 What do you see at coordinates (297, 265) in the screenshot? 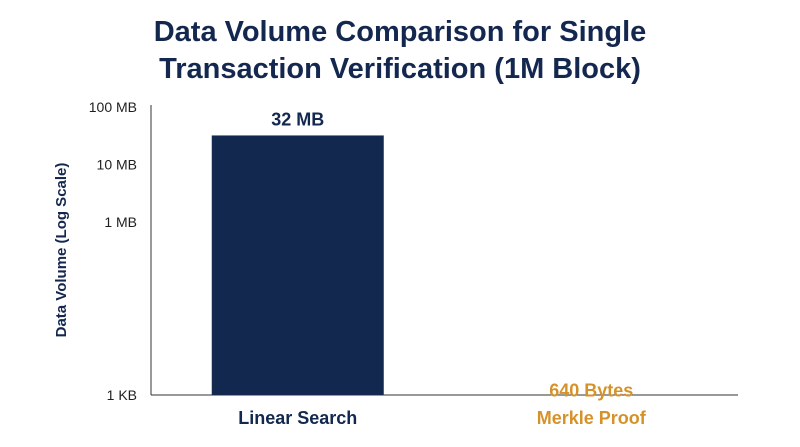
I see `bar` at bounding box center [297, 265].